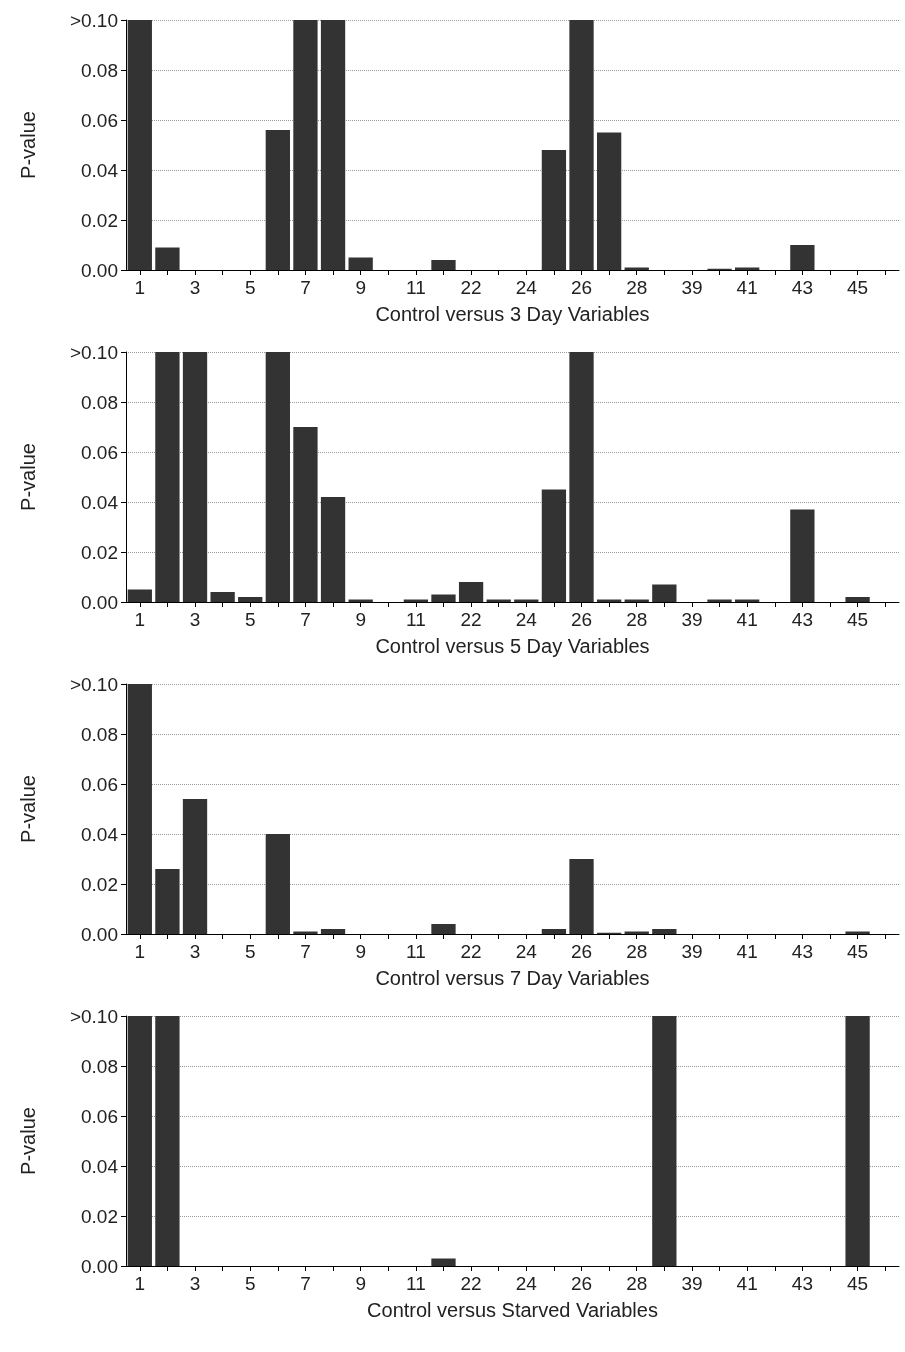  Describe the element at coordinates (512, 314) in the screenshot. I see `x-axis-title: Control versus 3 Day Variables` at that location.